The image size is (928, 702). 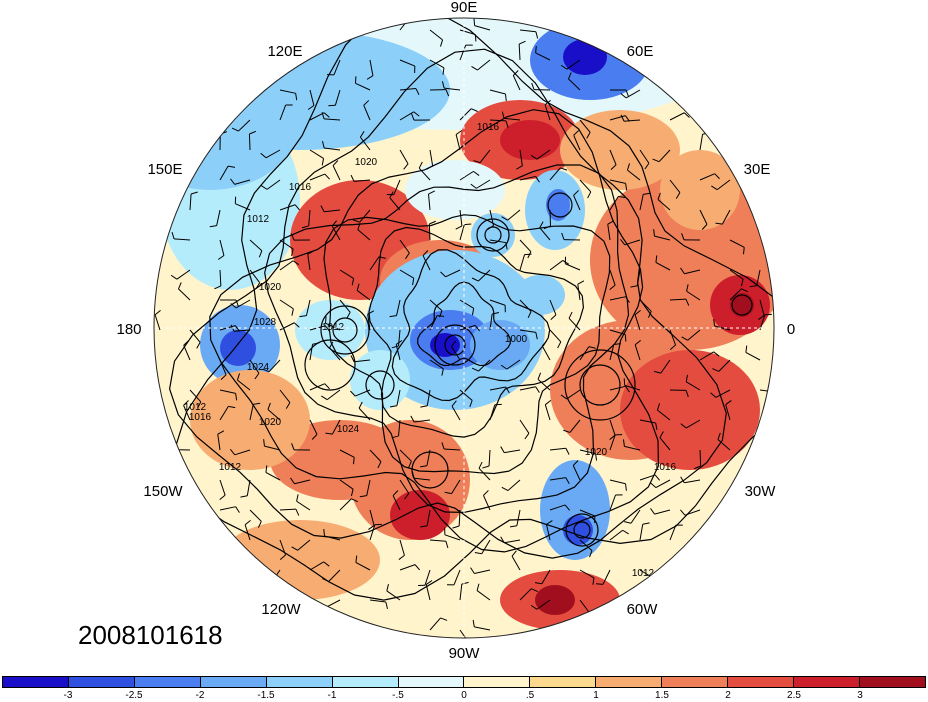 What do you see at coordinates (200, 417) in the screenshot?
I see `contour-value-label: 1016` at bounding box center [200, 417].